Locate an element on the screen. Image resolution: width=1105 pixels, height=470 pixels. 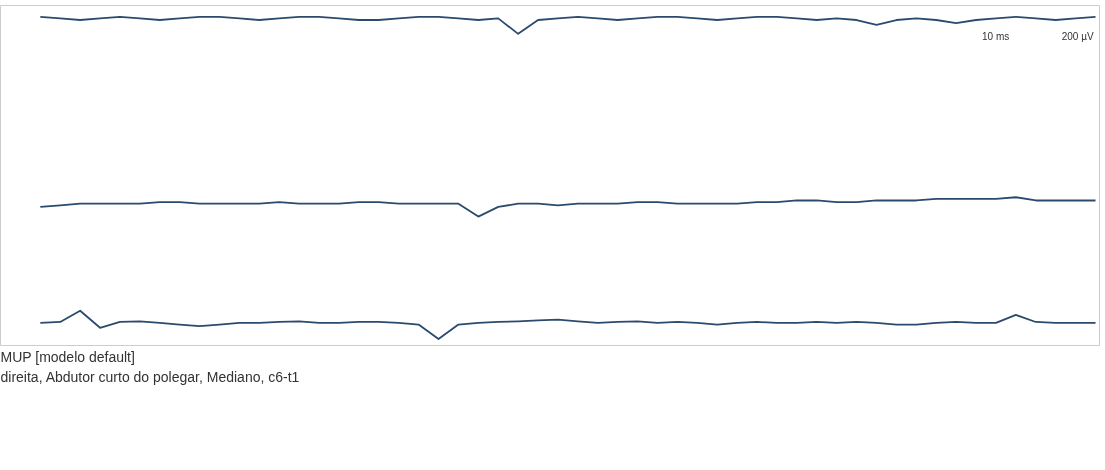
annotation: 200 µV is located at coordinates (1077, 36).